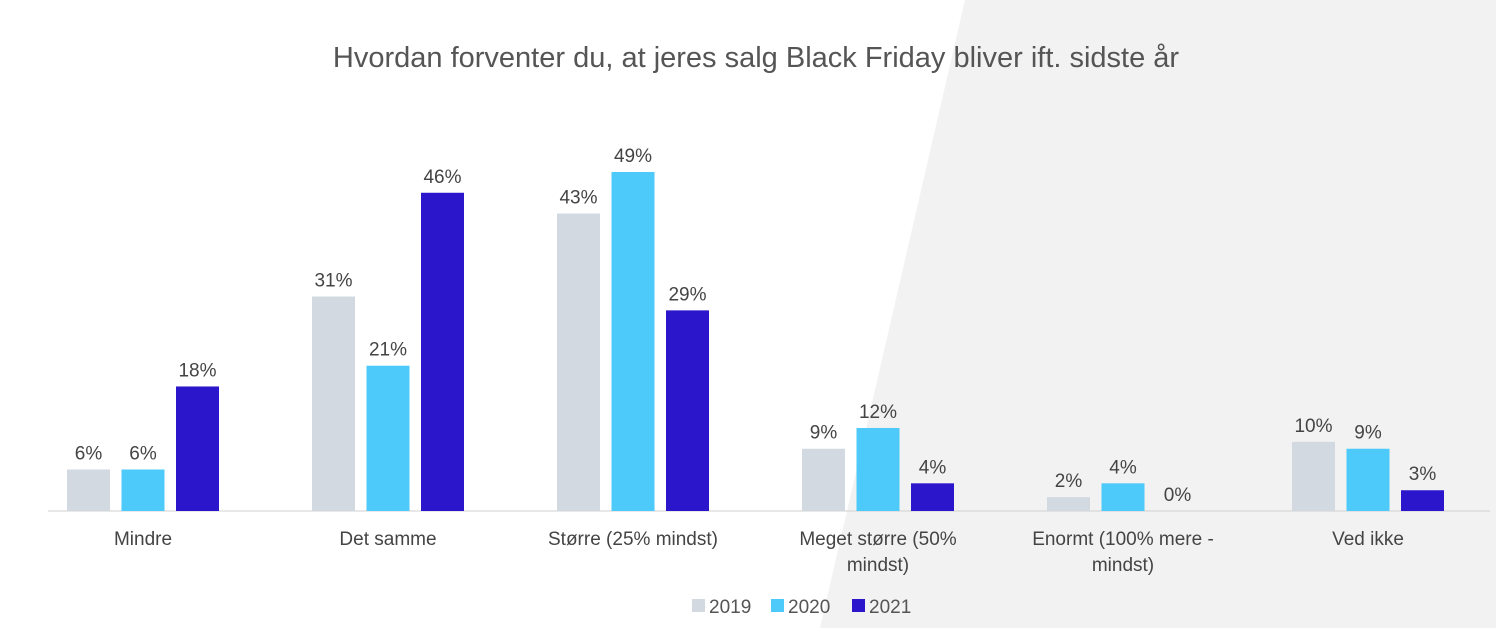 The image size is (1496, 628). Describe the element at coordinates (633, 156) in the screenshot. I see `data-label: 49%` at that location.